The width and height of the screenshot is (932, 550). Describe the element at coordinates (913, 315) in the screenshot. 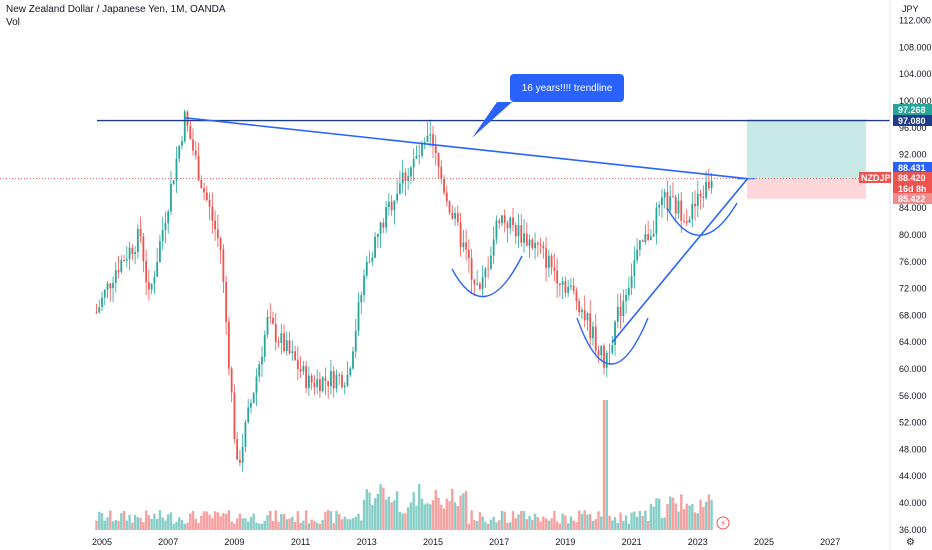

I see `y-tick-label: 68.000` at that location.